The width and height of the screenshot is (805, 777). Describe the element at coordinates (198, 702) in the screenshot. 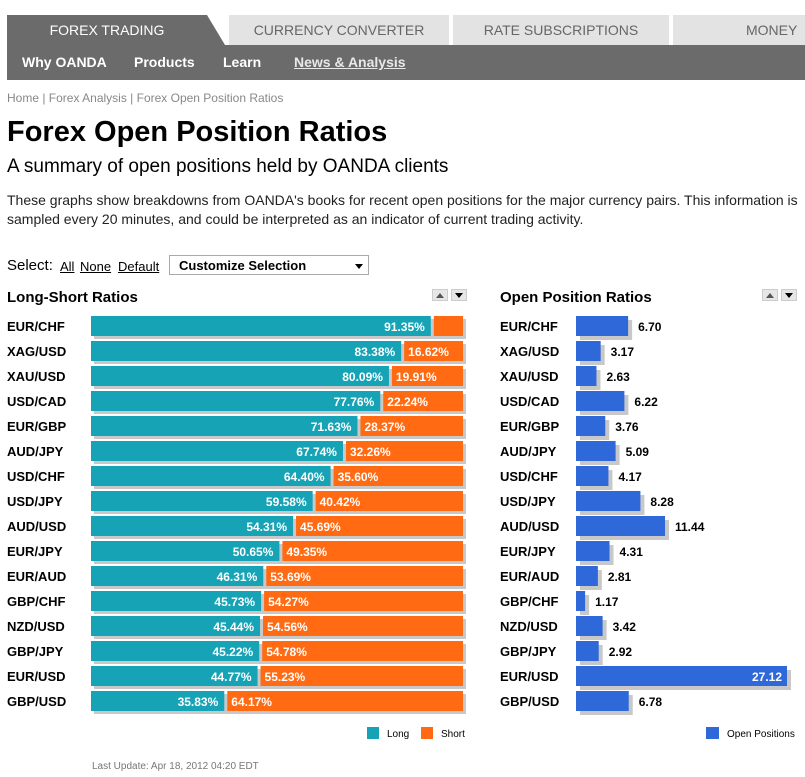

I see `long-value-label: 35.83%` at that location.